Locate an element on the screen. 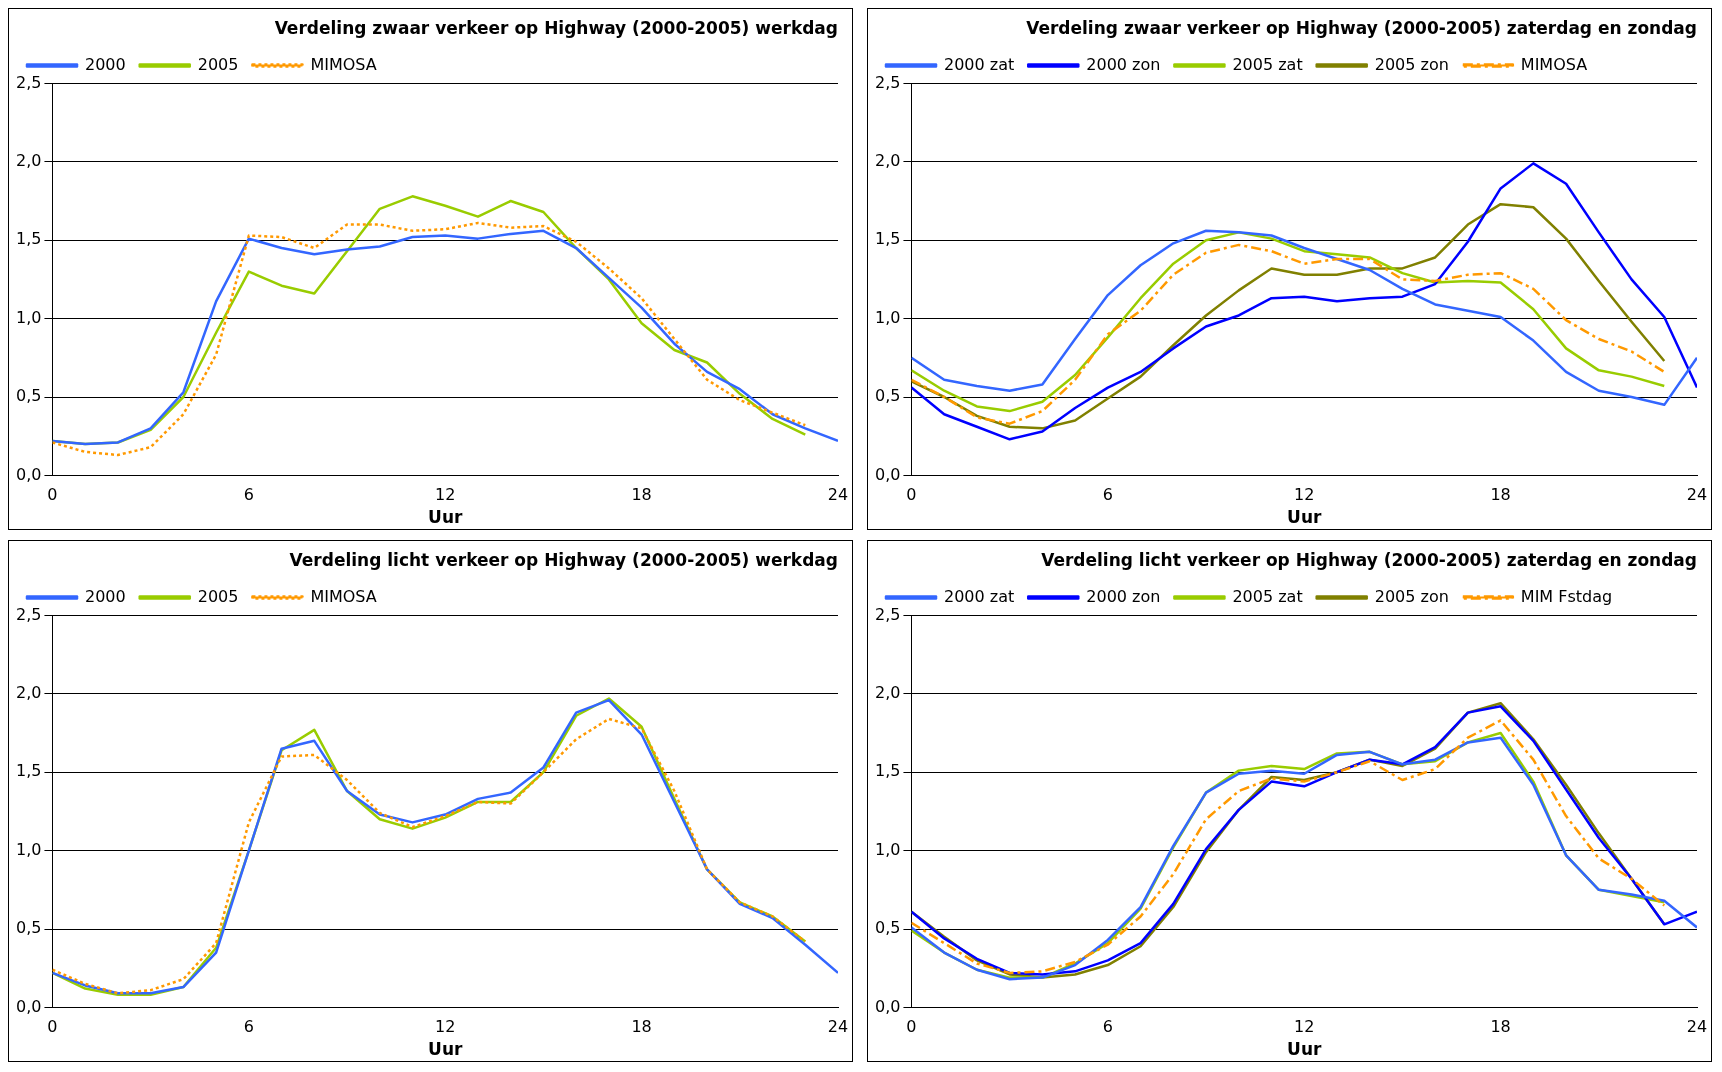  chart-title: Verdeling zwaar verkeer op Highway (2000-2005) werkdag is located at coordinates (556, 27).